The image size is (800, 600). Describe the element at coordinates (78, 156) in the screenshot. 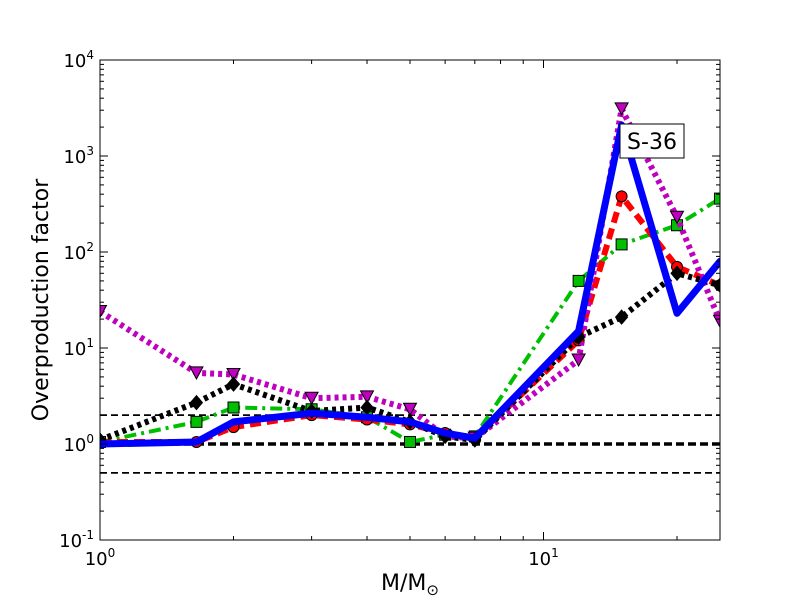

I see `y-tick-label: 10³` at that location.